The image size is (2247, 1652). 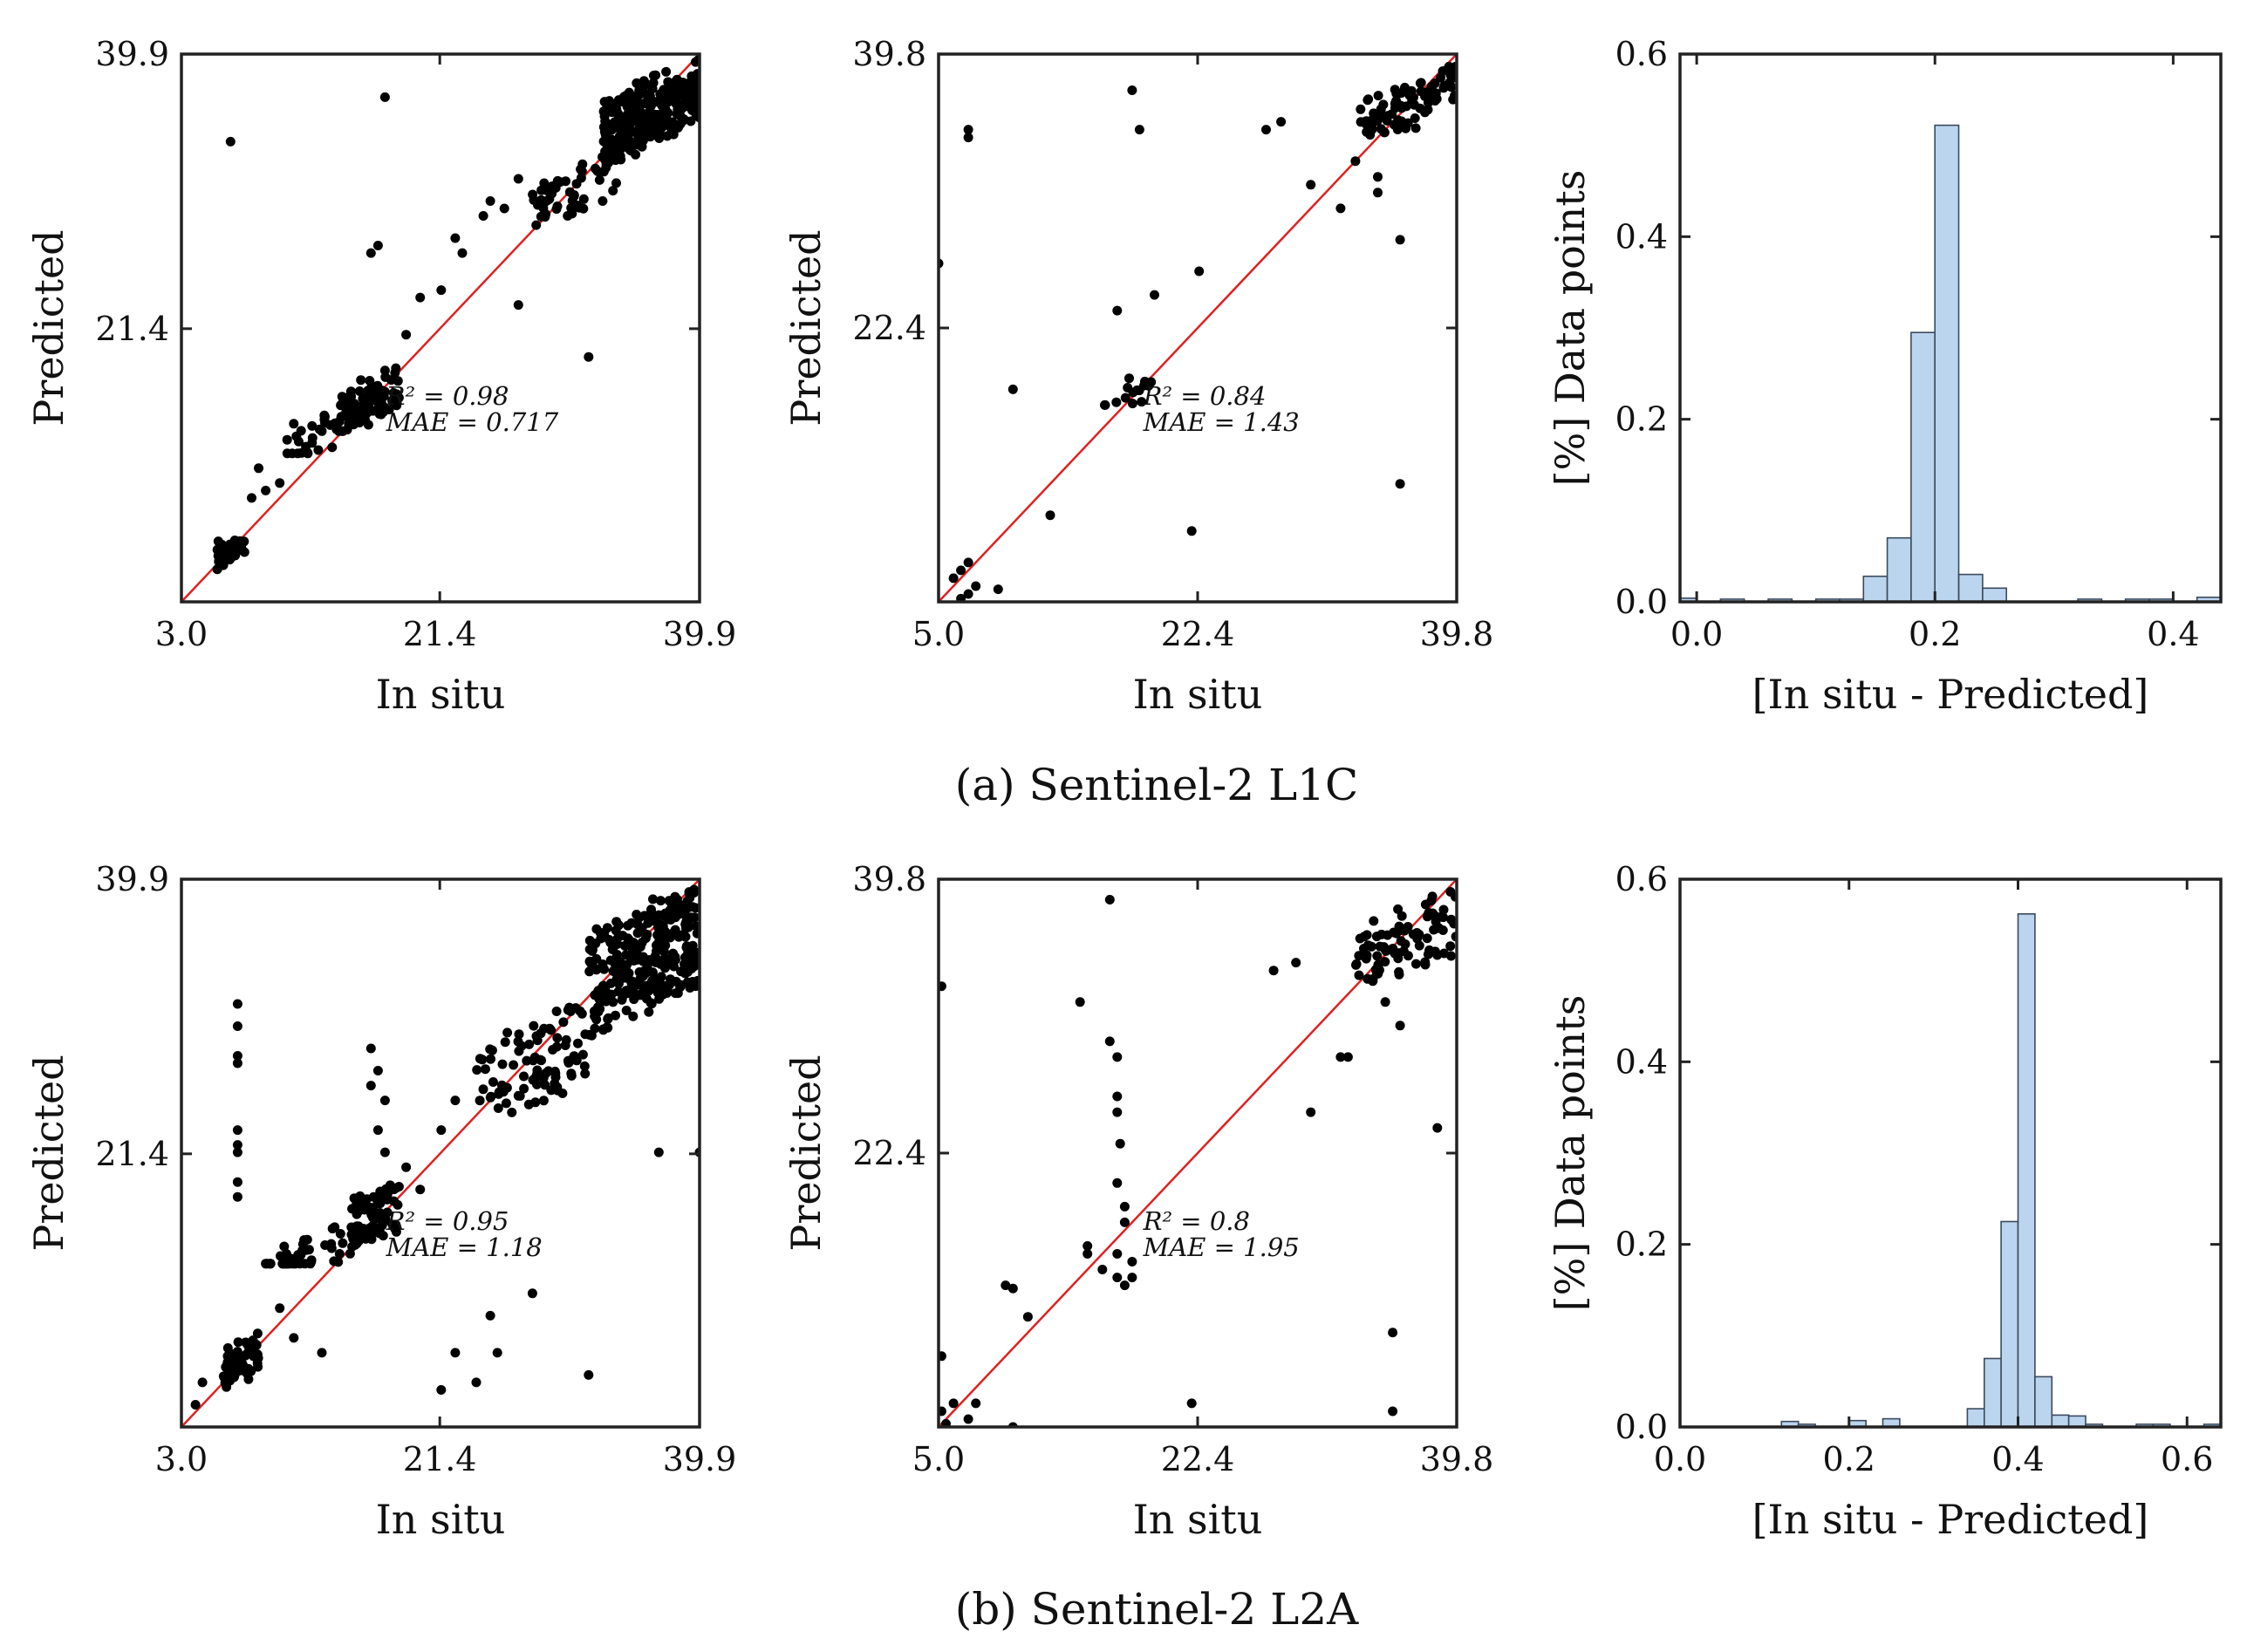 What do you see at coordinates (1157, 785) in the screenshot?
I see `caption-a: (a) Sentinel-2 L1C` at bounding box center [1157, 785].